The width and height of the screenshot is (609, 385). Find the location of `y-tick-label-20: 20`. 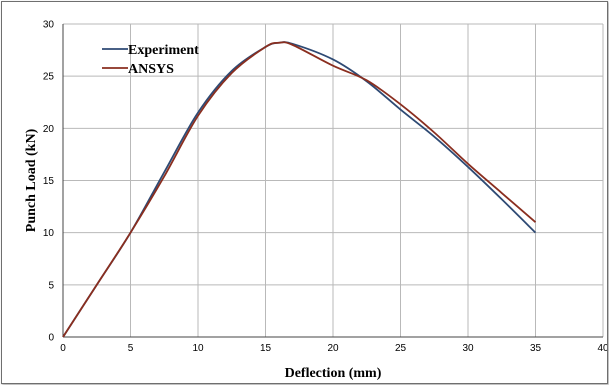

y-tick-label-20: 20 is located at coordinates (49, 129).